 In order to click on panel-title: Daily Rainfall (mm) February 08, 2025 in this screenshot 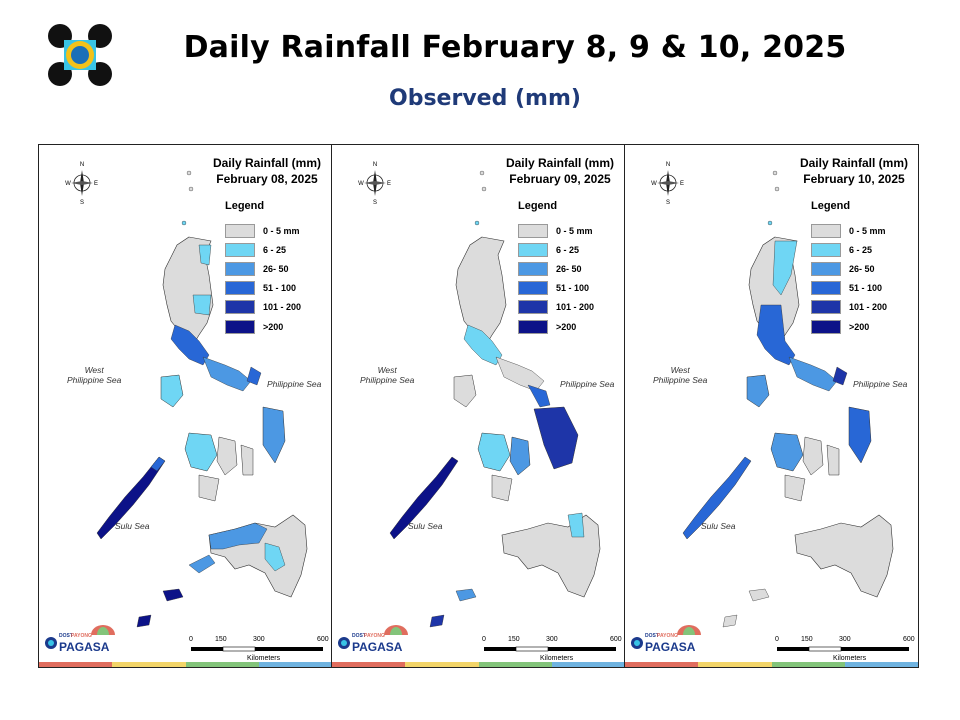, I will do `click(266, 171)`.